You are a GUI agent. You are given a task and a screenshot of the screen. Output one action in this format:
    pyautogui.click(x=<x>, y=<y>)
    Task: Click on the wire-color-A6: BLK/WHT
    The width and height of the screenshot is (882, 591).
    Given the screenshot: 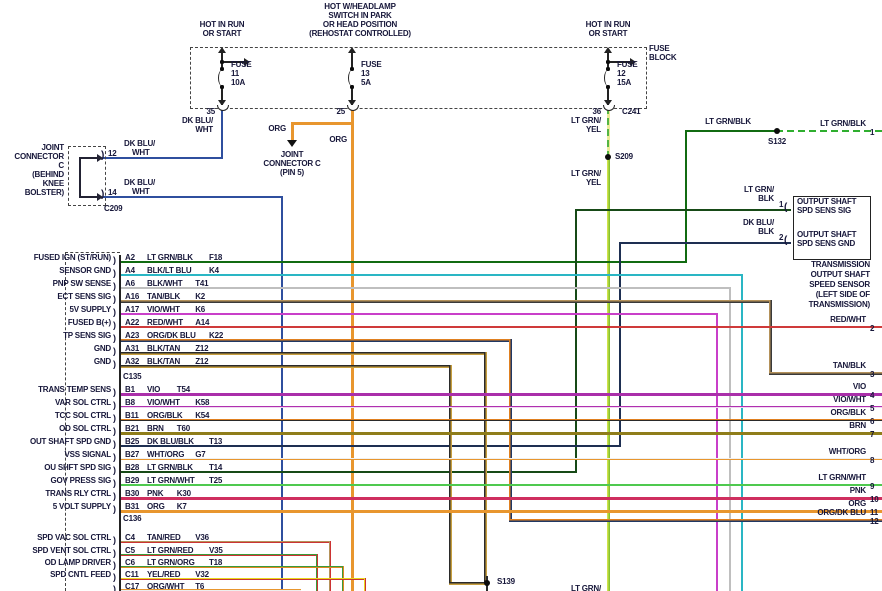 What is the action you would take?
    pyautogui.click(x=165, y=283)
    